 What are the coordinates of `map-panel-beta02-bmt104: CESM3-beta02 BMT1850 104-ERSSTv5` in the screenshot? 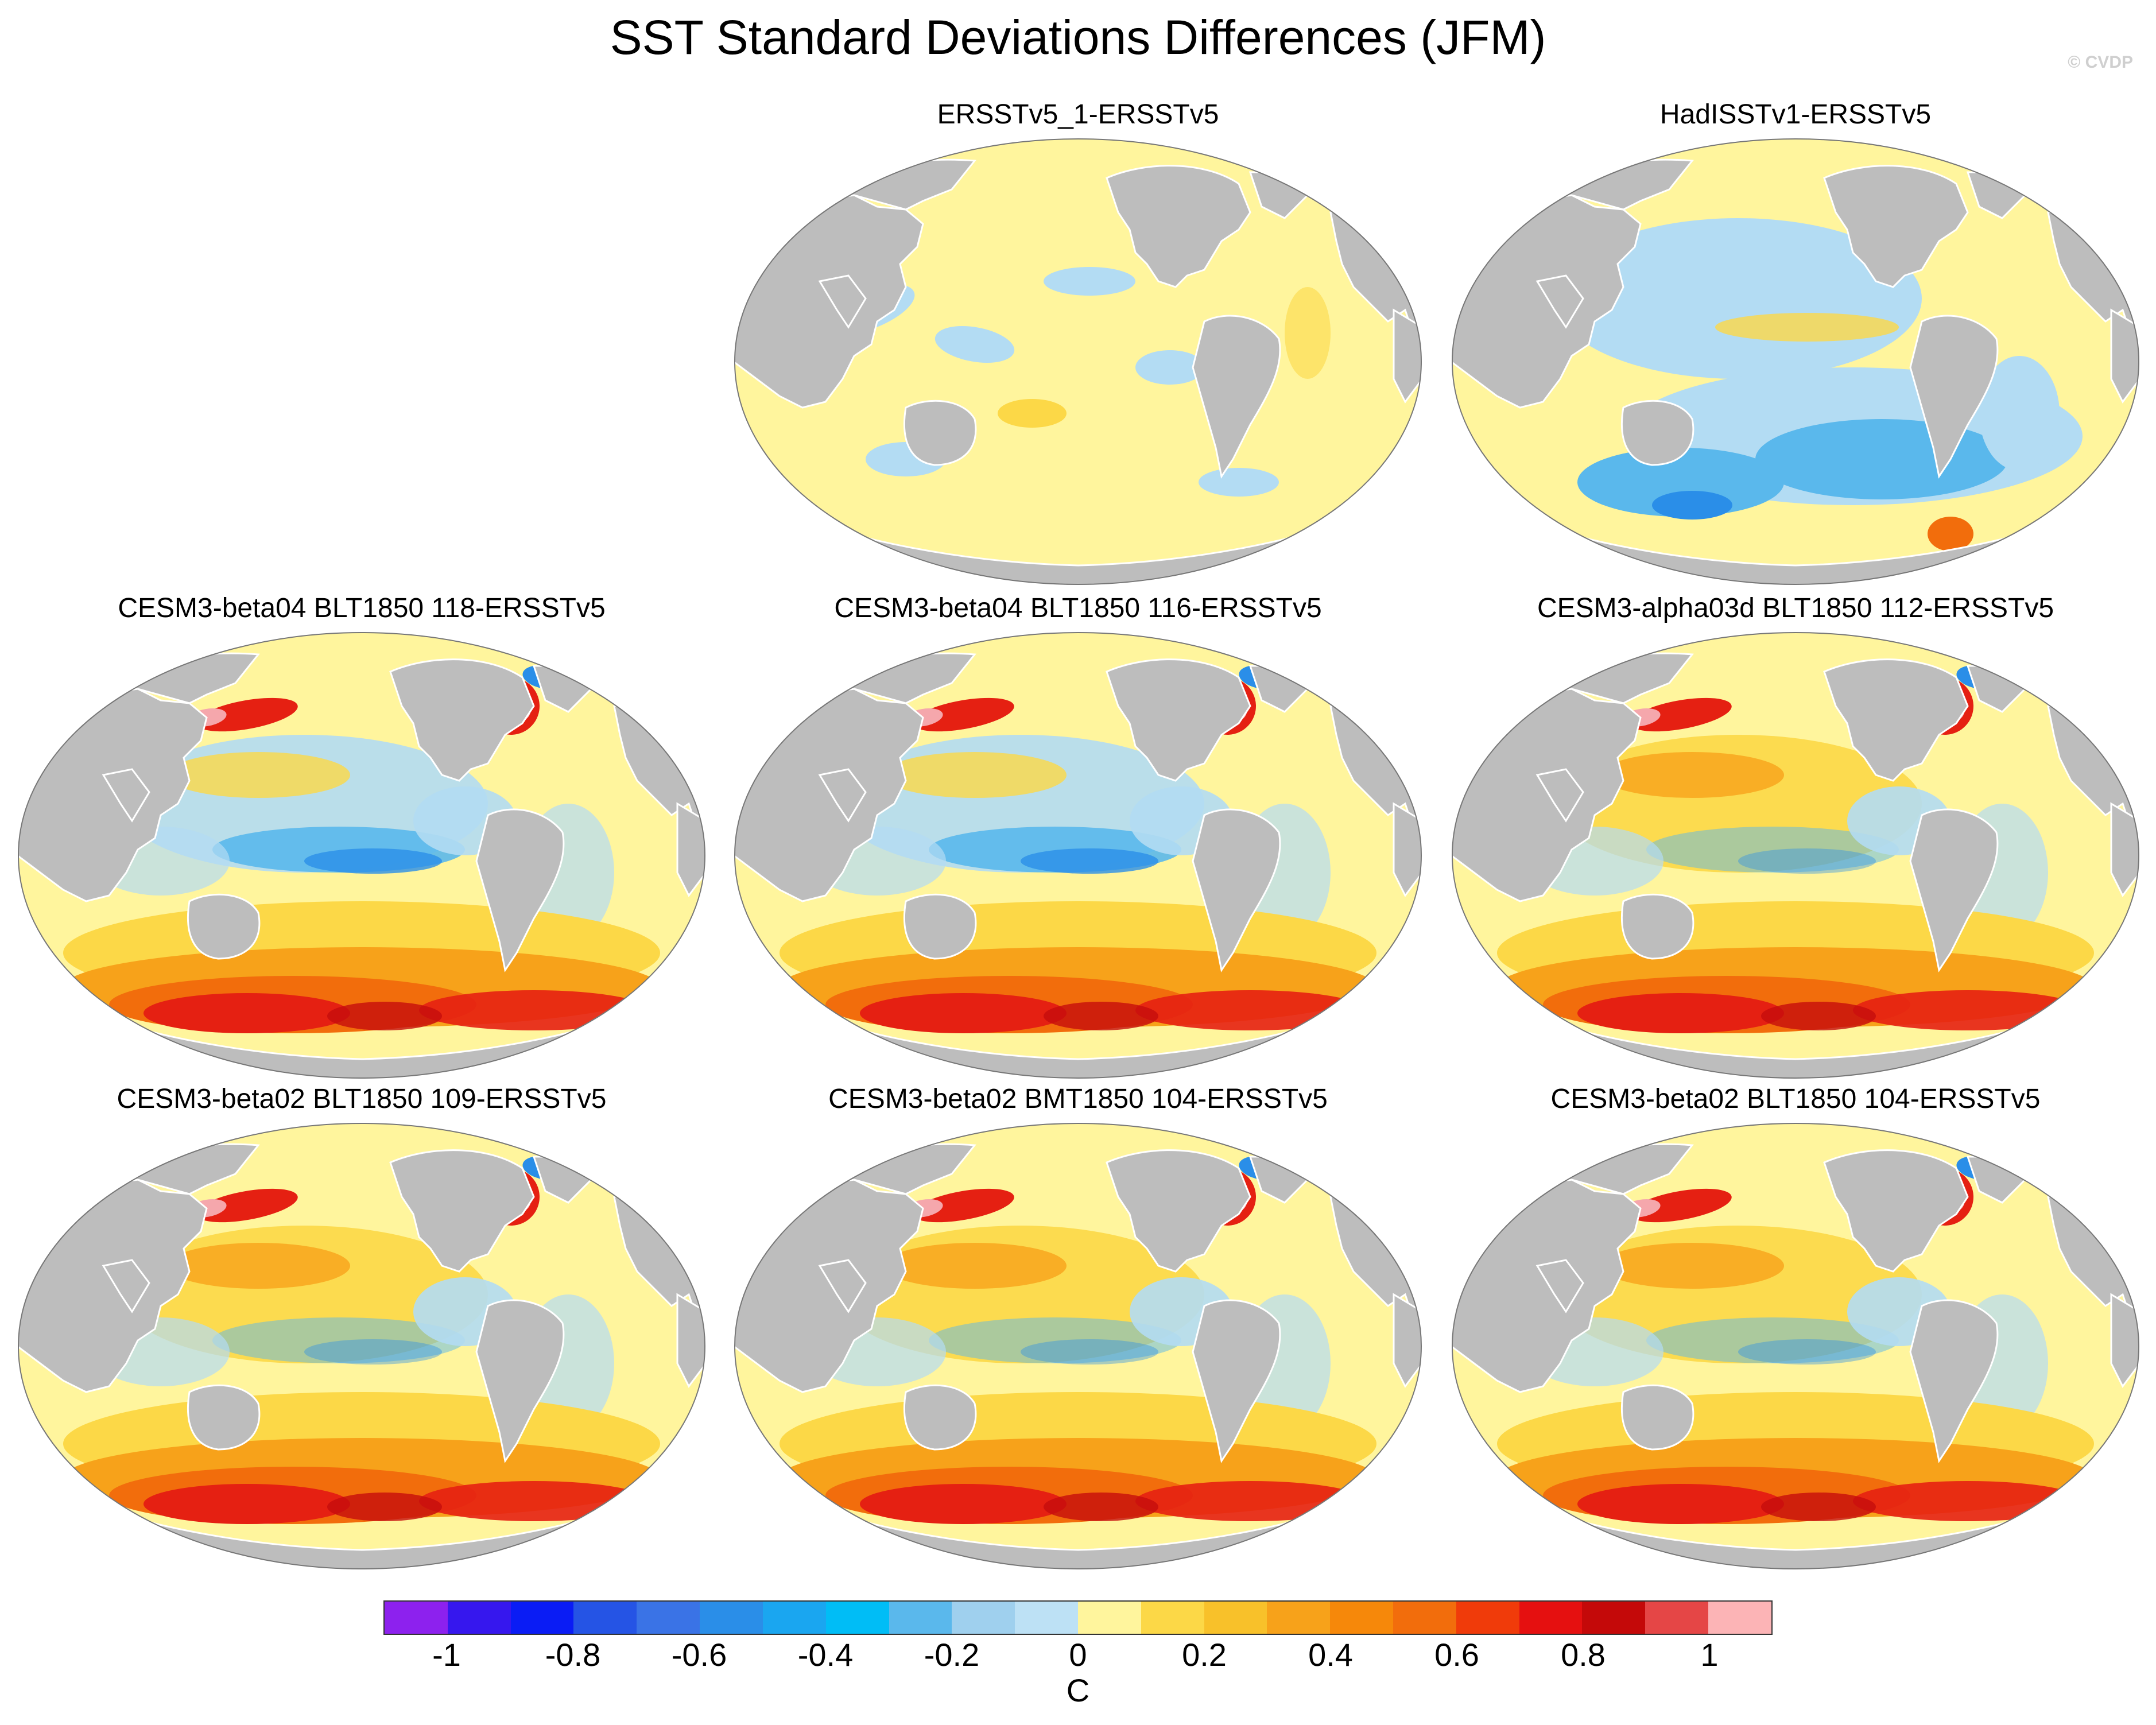 It's located at (1078, 1329).